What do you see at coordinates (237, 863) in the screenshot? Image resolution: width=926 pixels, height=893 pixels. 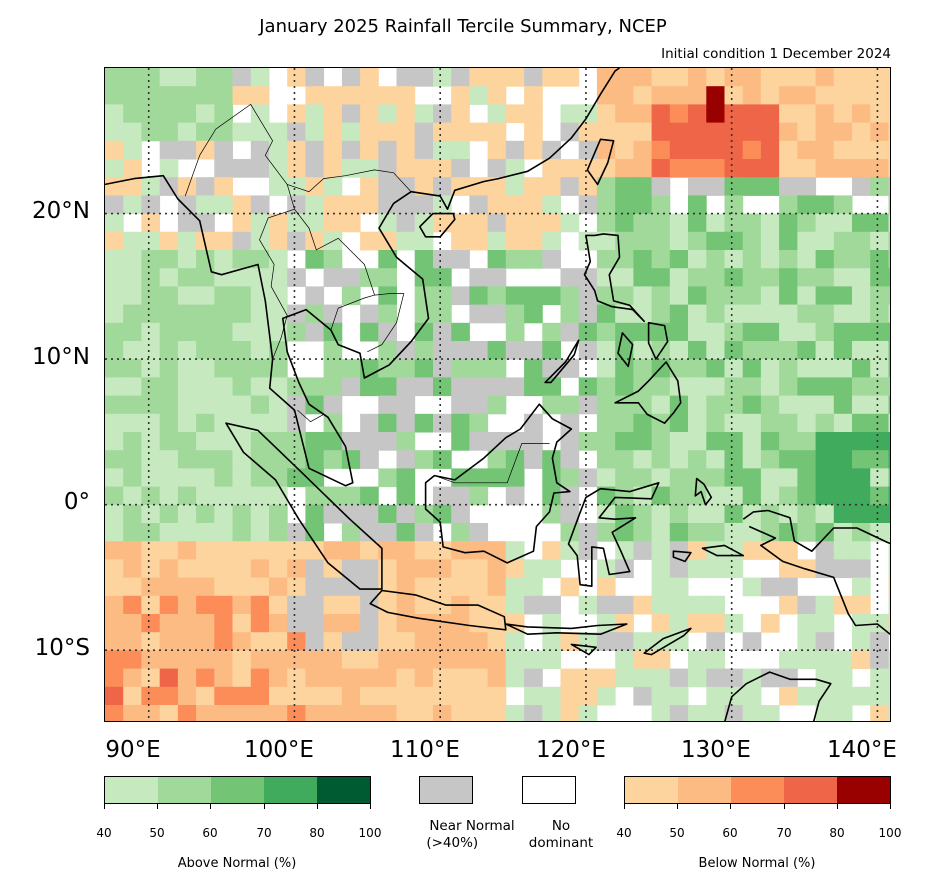 I see `above-normal-label: Above Normal (%)` at bounding box center [237, 863].